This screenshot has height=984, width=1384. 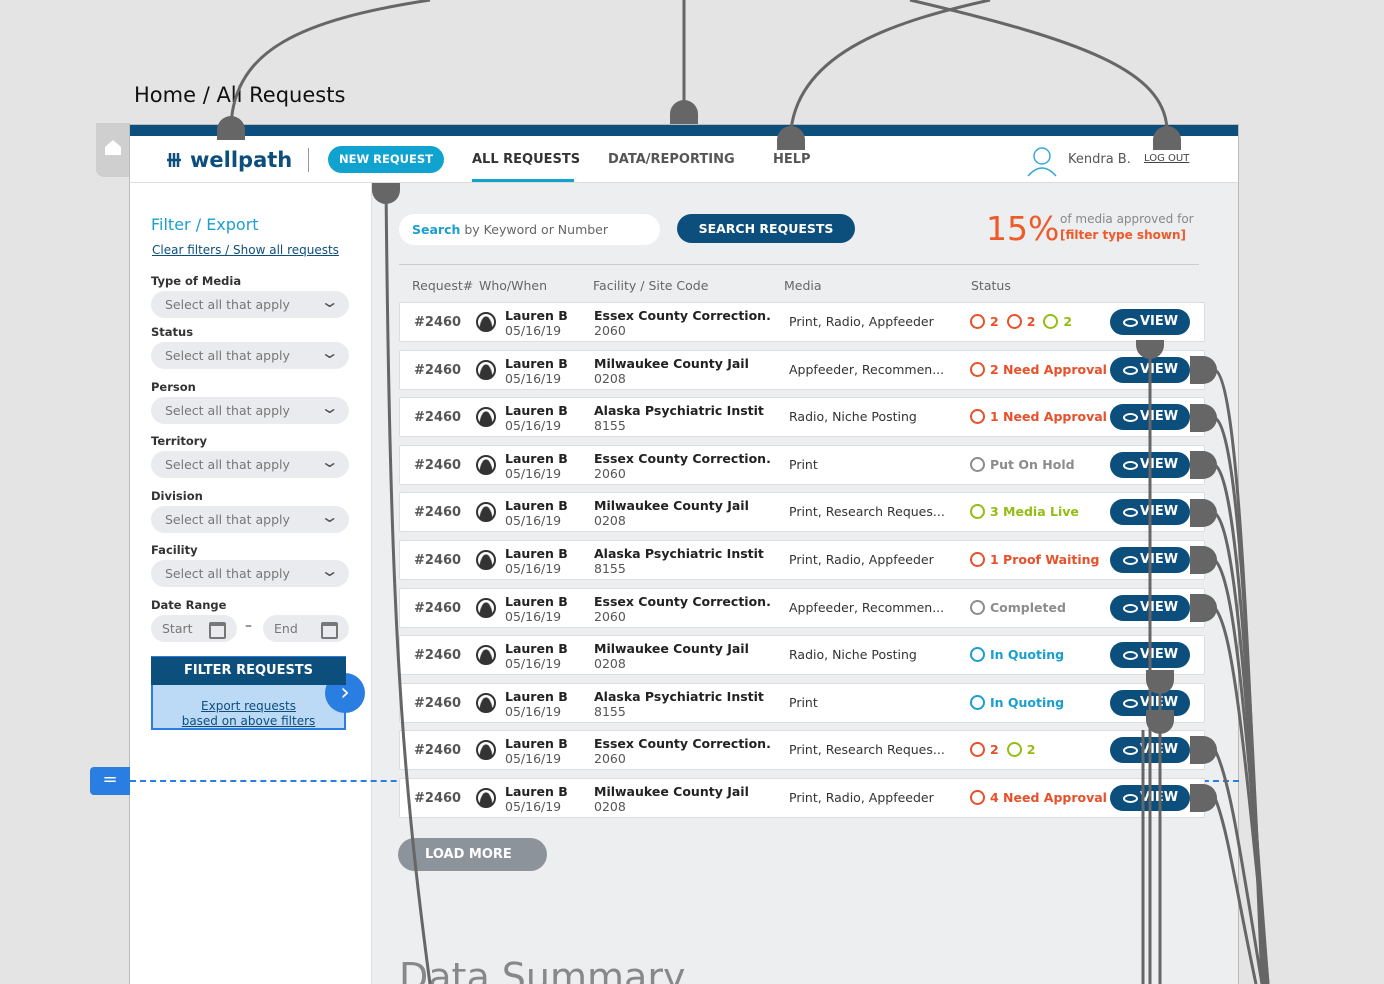 What do you see at coordinates (671, 791) in the screenshot?
I see `facility: Milwaukee County Jail` at bounding box center [671, 791].